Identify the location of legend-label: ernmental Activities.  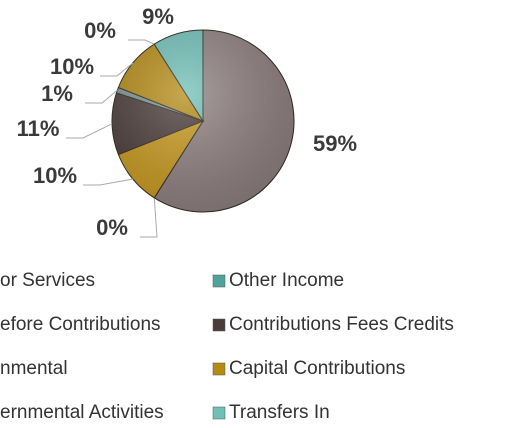
(82, 412).